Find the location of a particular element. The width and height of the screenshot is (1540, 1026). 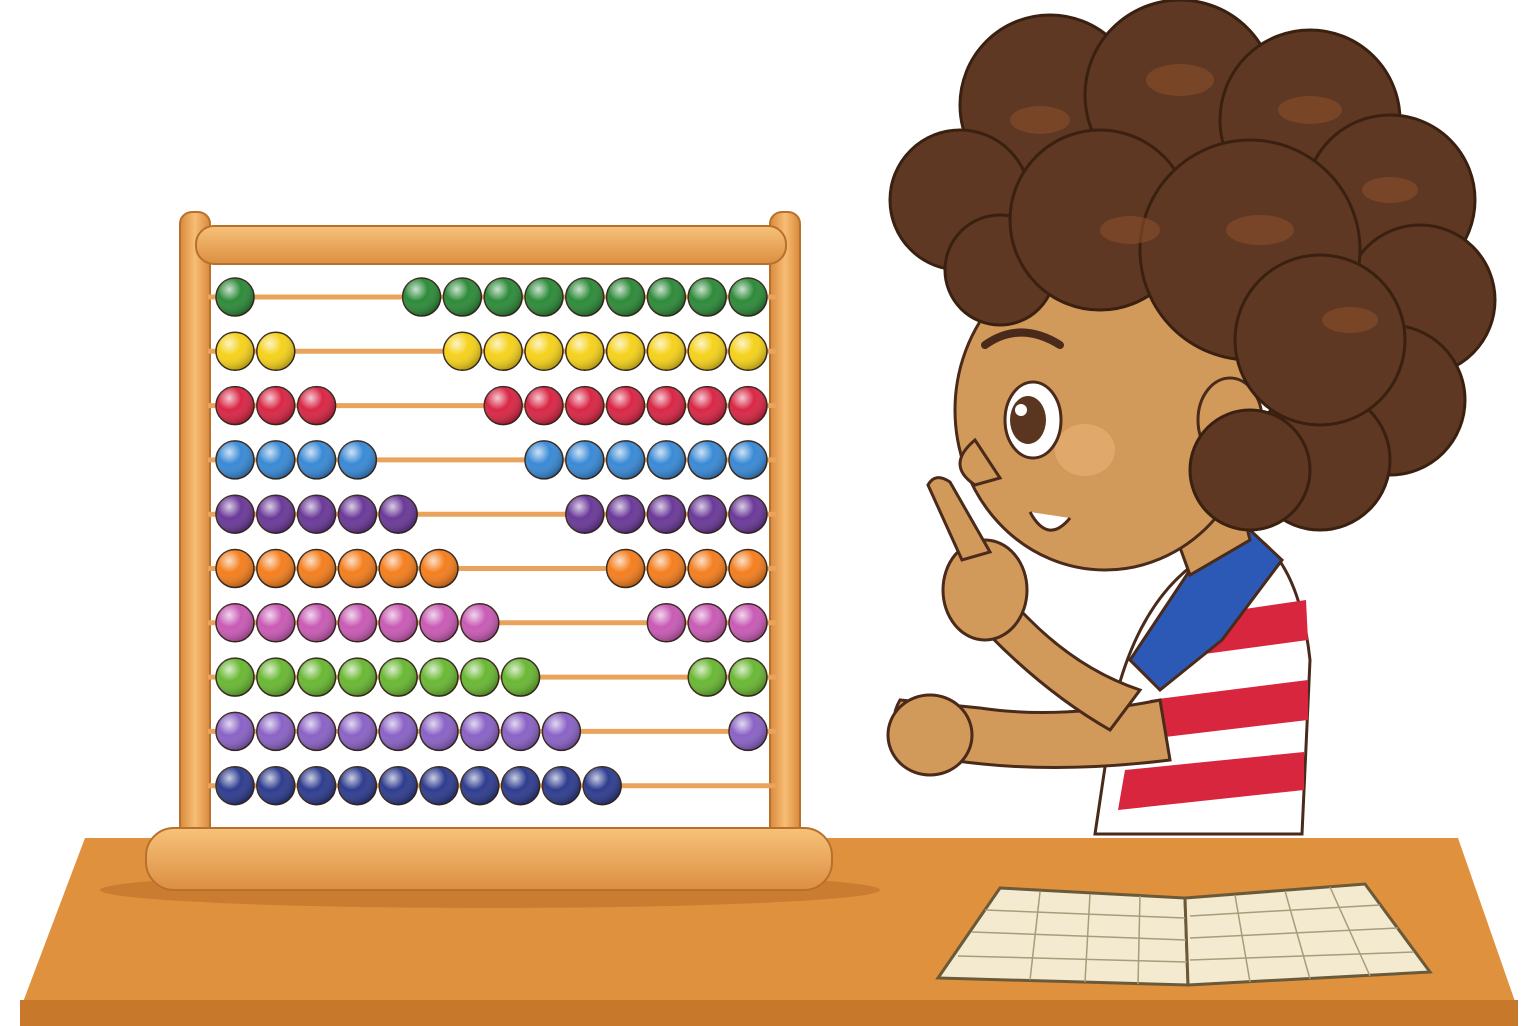

notebook-grid is located at coordinates (1186, 935).